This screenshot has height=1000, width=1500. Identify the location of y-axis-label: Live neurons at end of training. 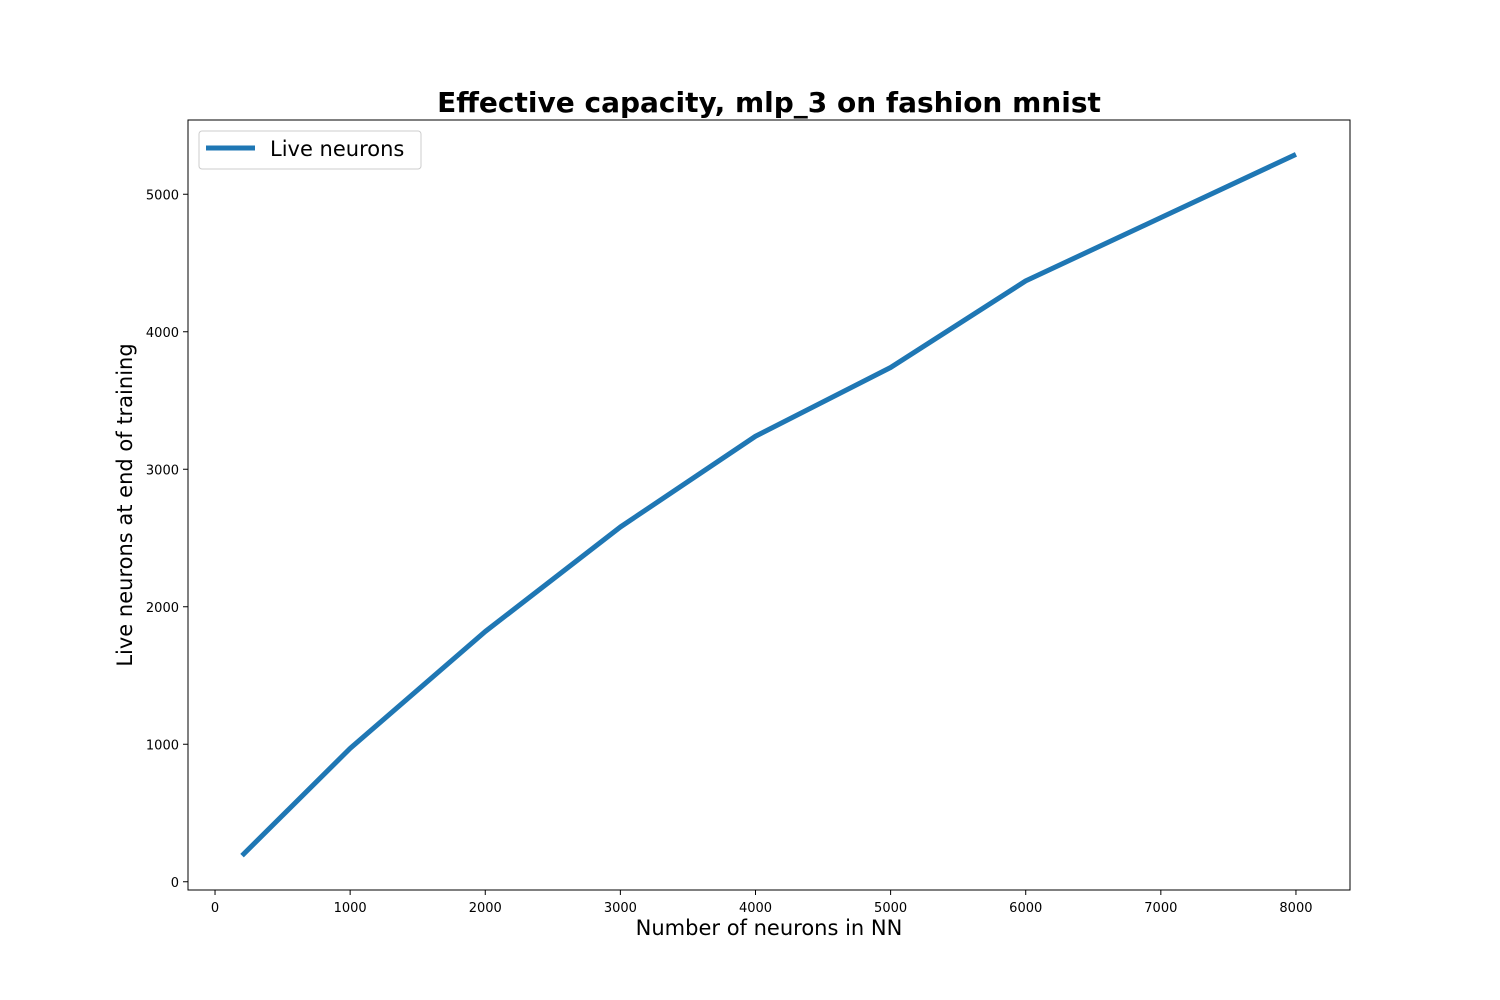
(125, 504).